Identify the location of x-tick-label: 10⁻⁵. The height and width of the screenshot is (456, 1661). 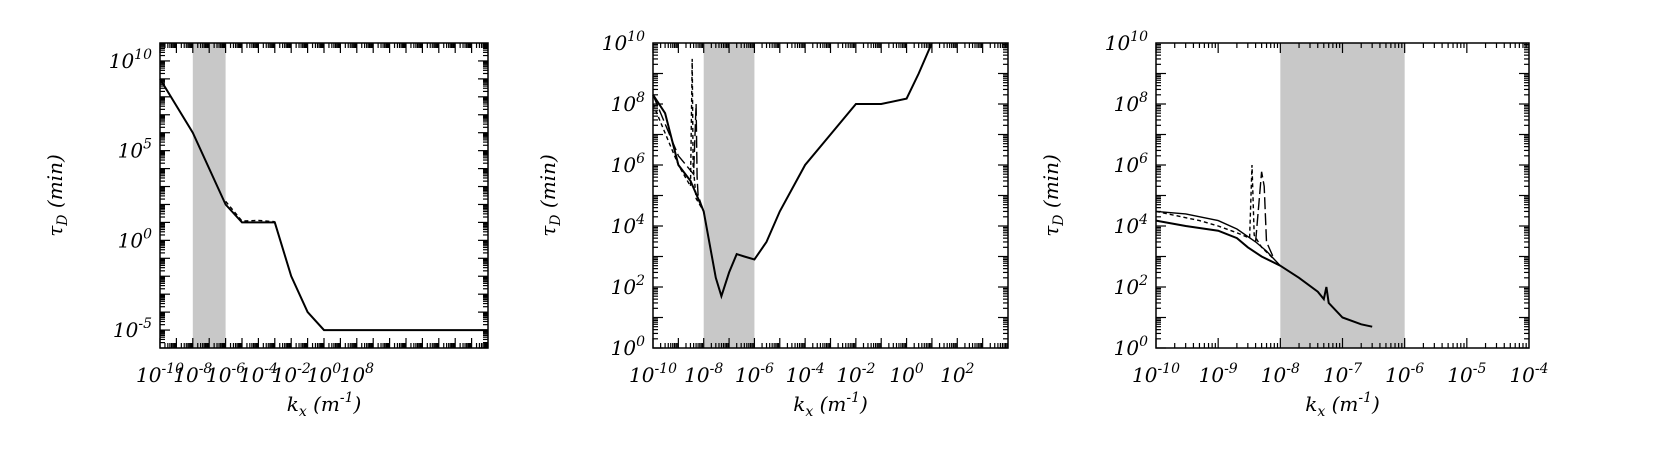
(1466, 374).